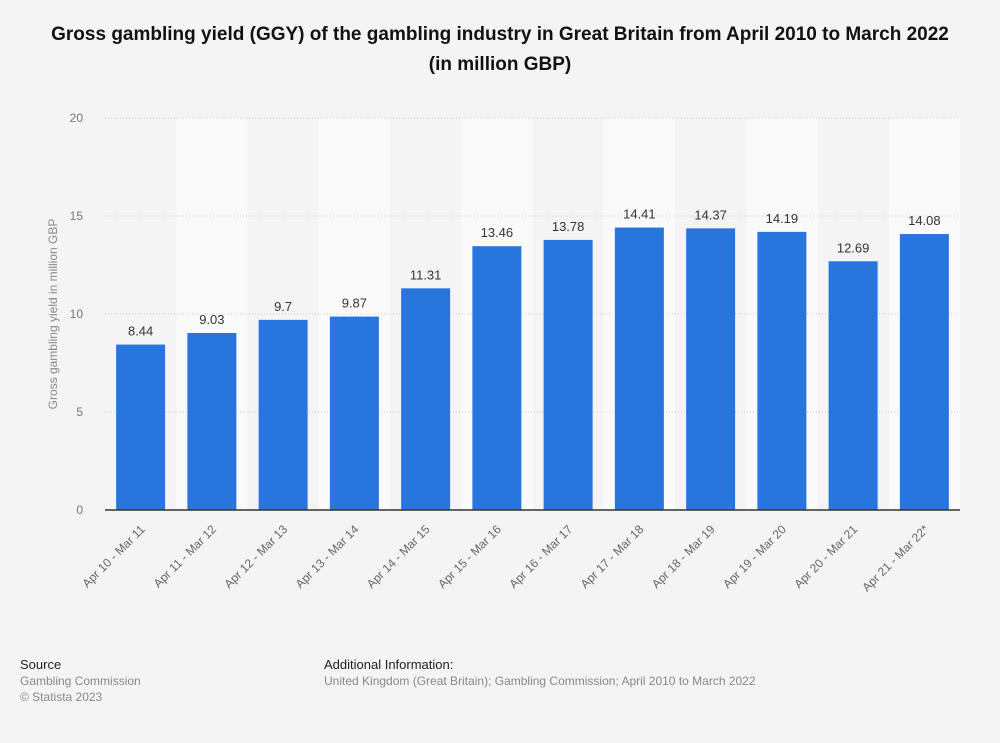 The height and width of the screenshot is (743, 1000). I want to click on data-label: 14.08, so click(924, 220).